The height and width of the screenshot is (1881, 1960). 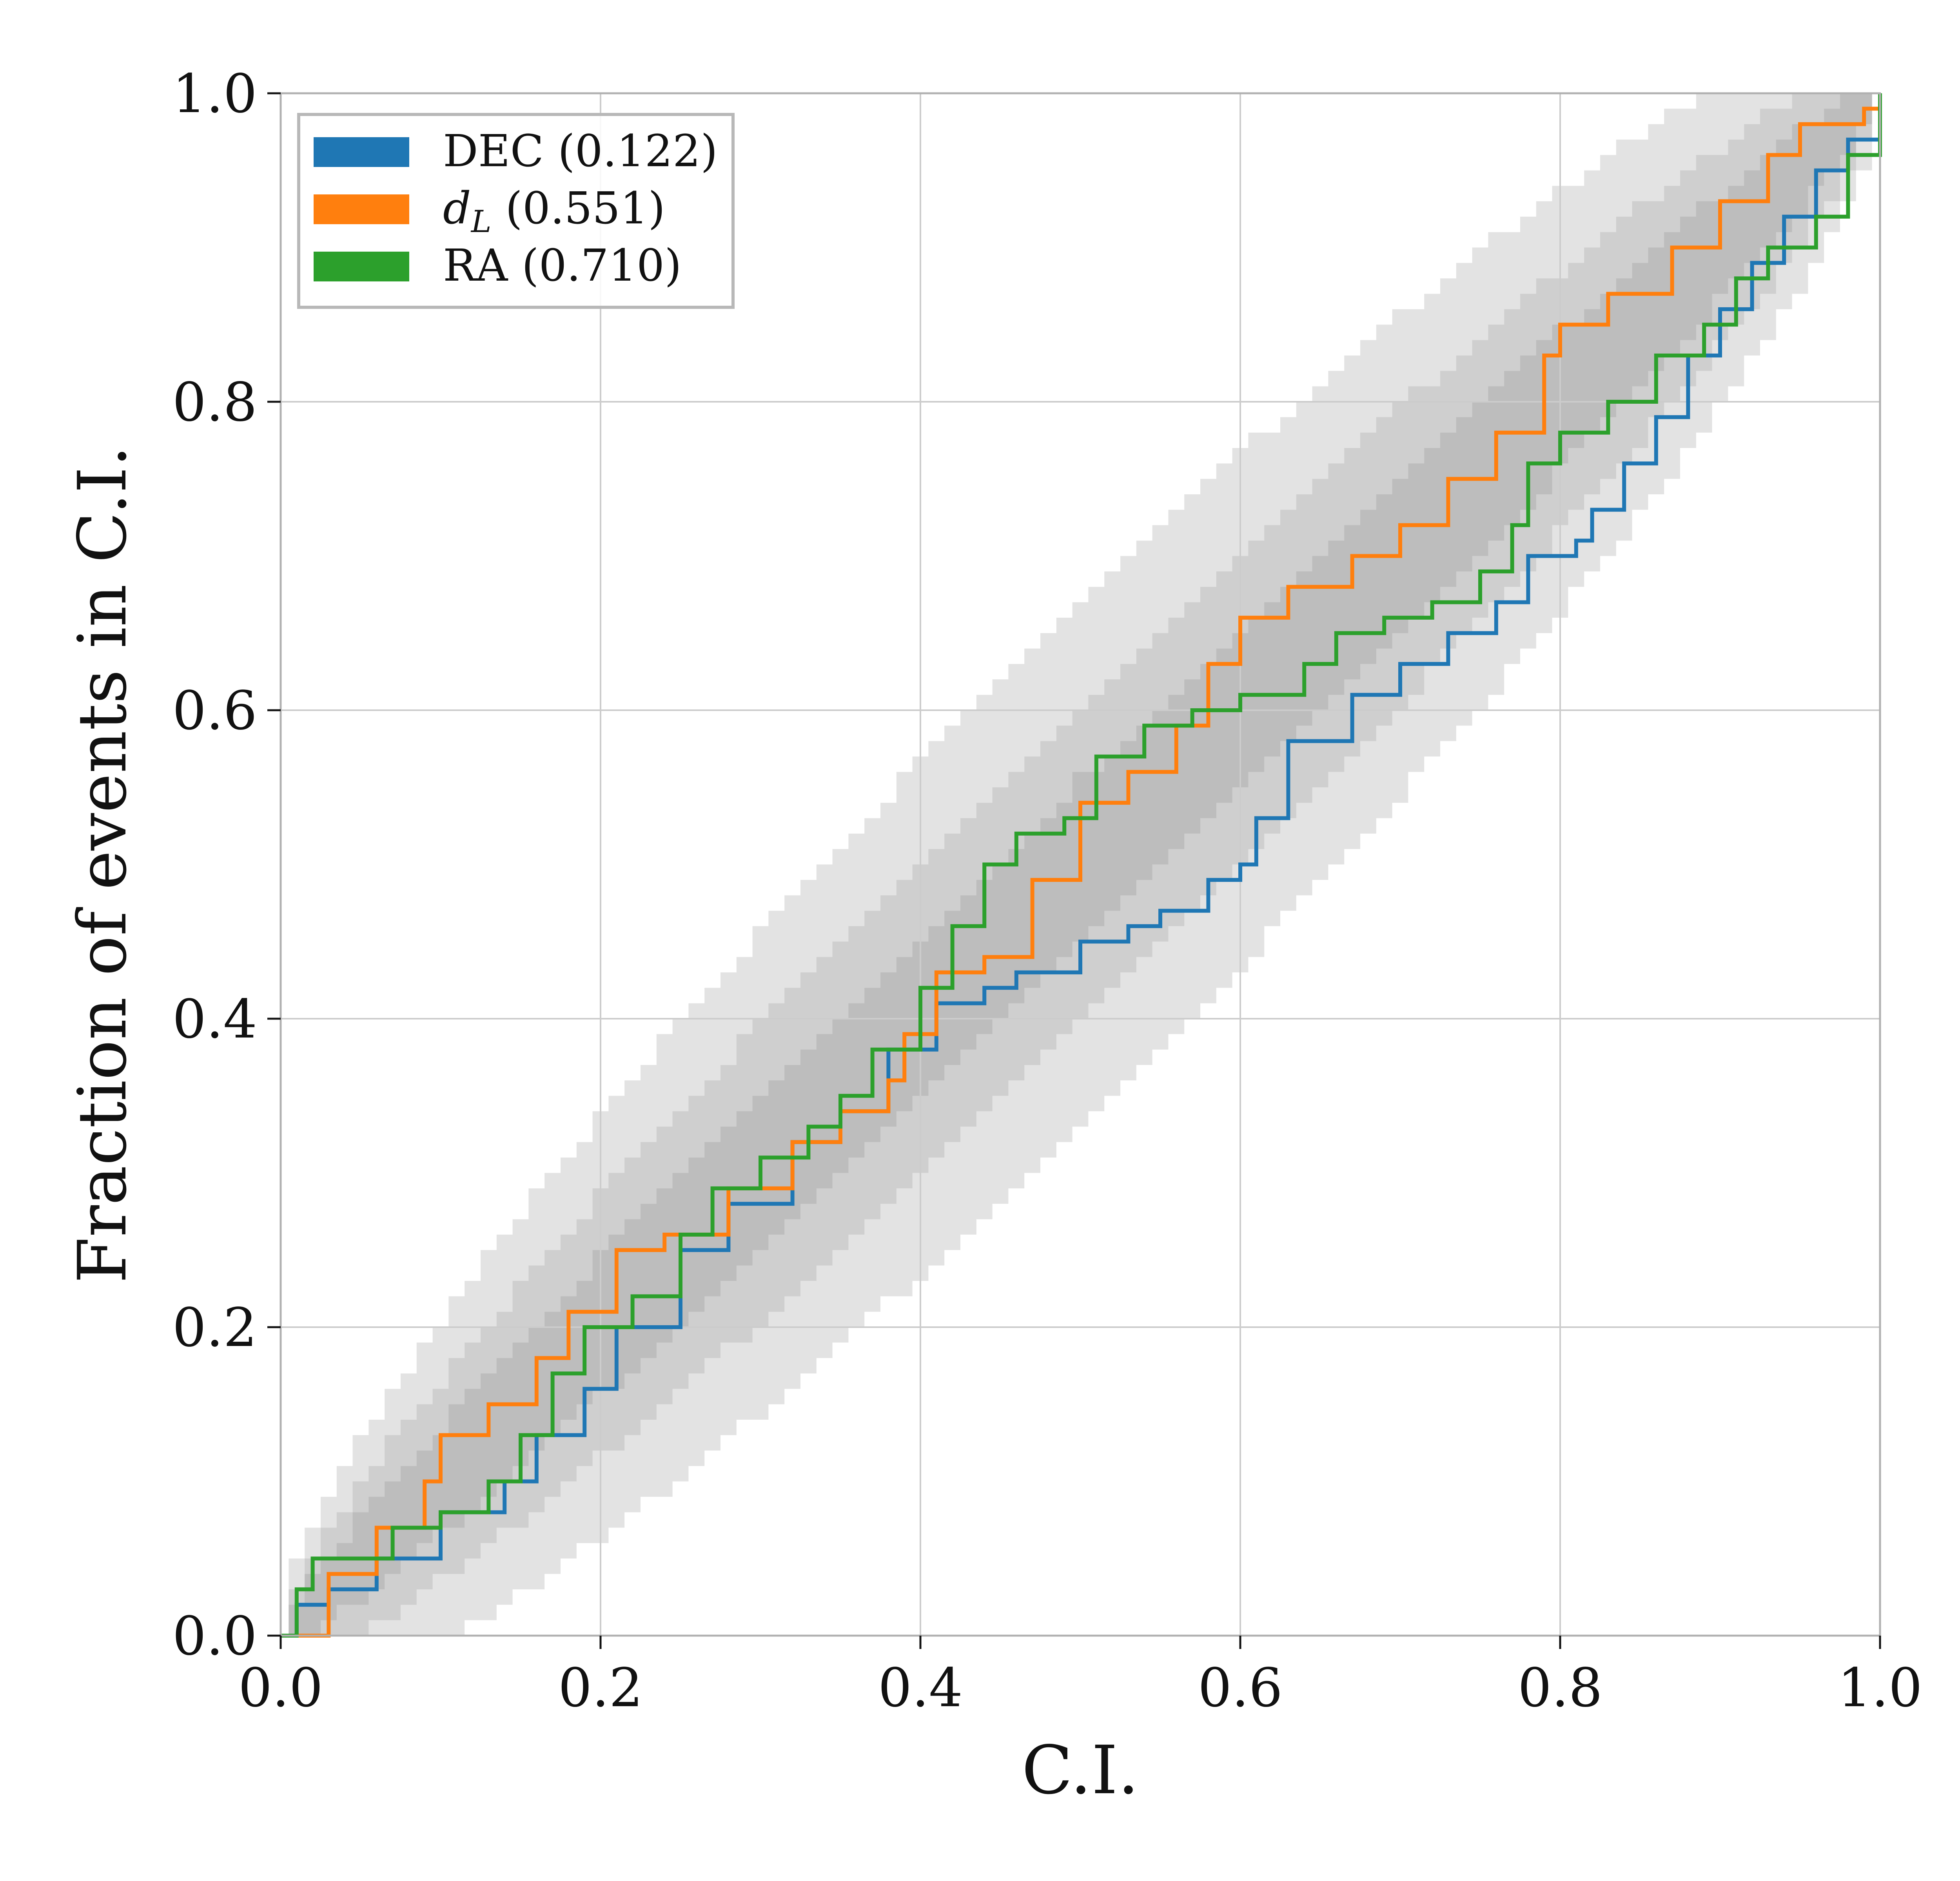 I want to click on x-tick-label: 0.4, so click(x=921, y=1688).